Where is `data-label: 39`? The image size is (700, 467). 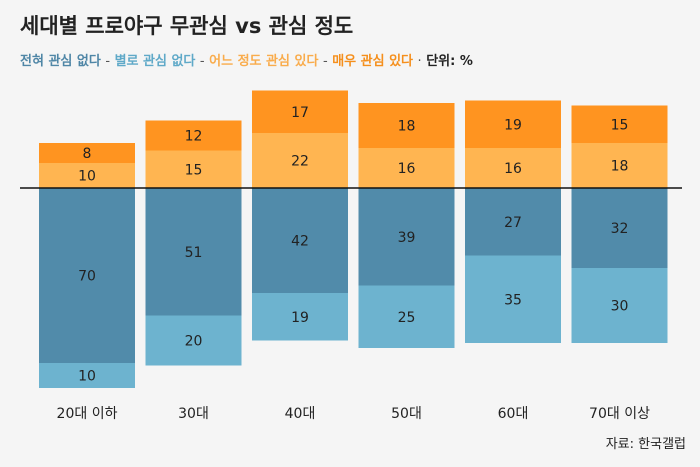
data-label: 39 is located at coordinates (407, 238).